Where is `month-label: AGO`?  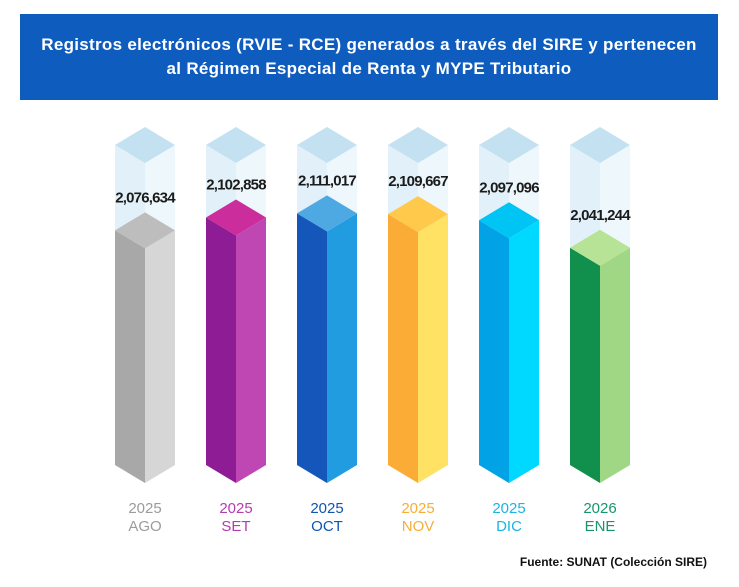
month-label: AGO is located at coordinates (144, 526).